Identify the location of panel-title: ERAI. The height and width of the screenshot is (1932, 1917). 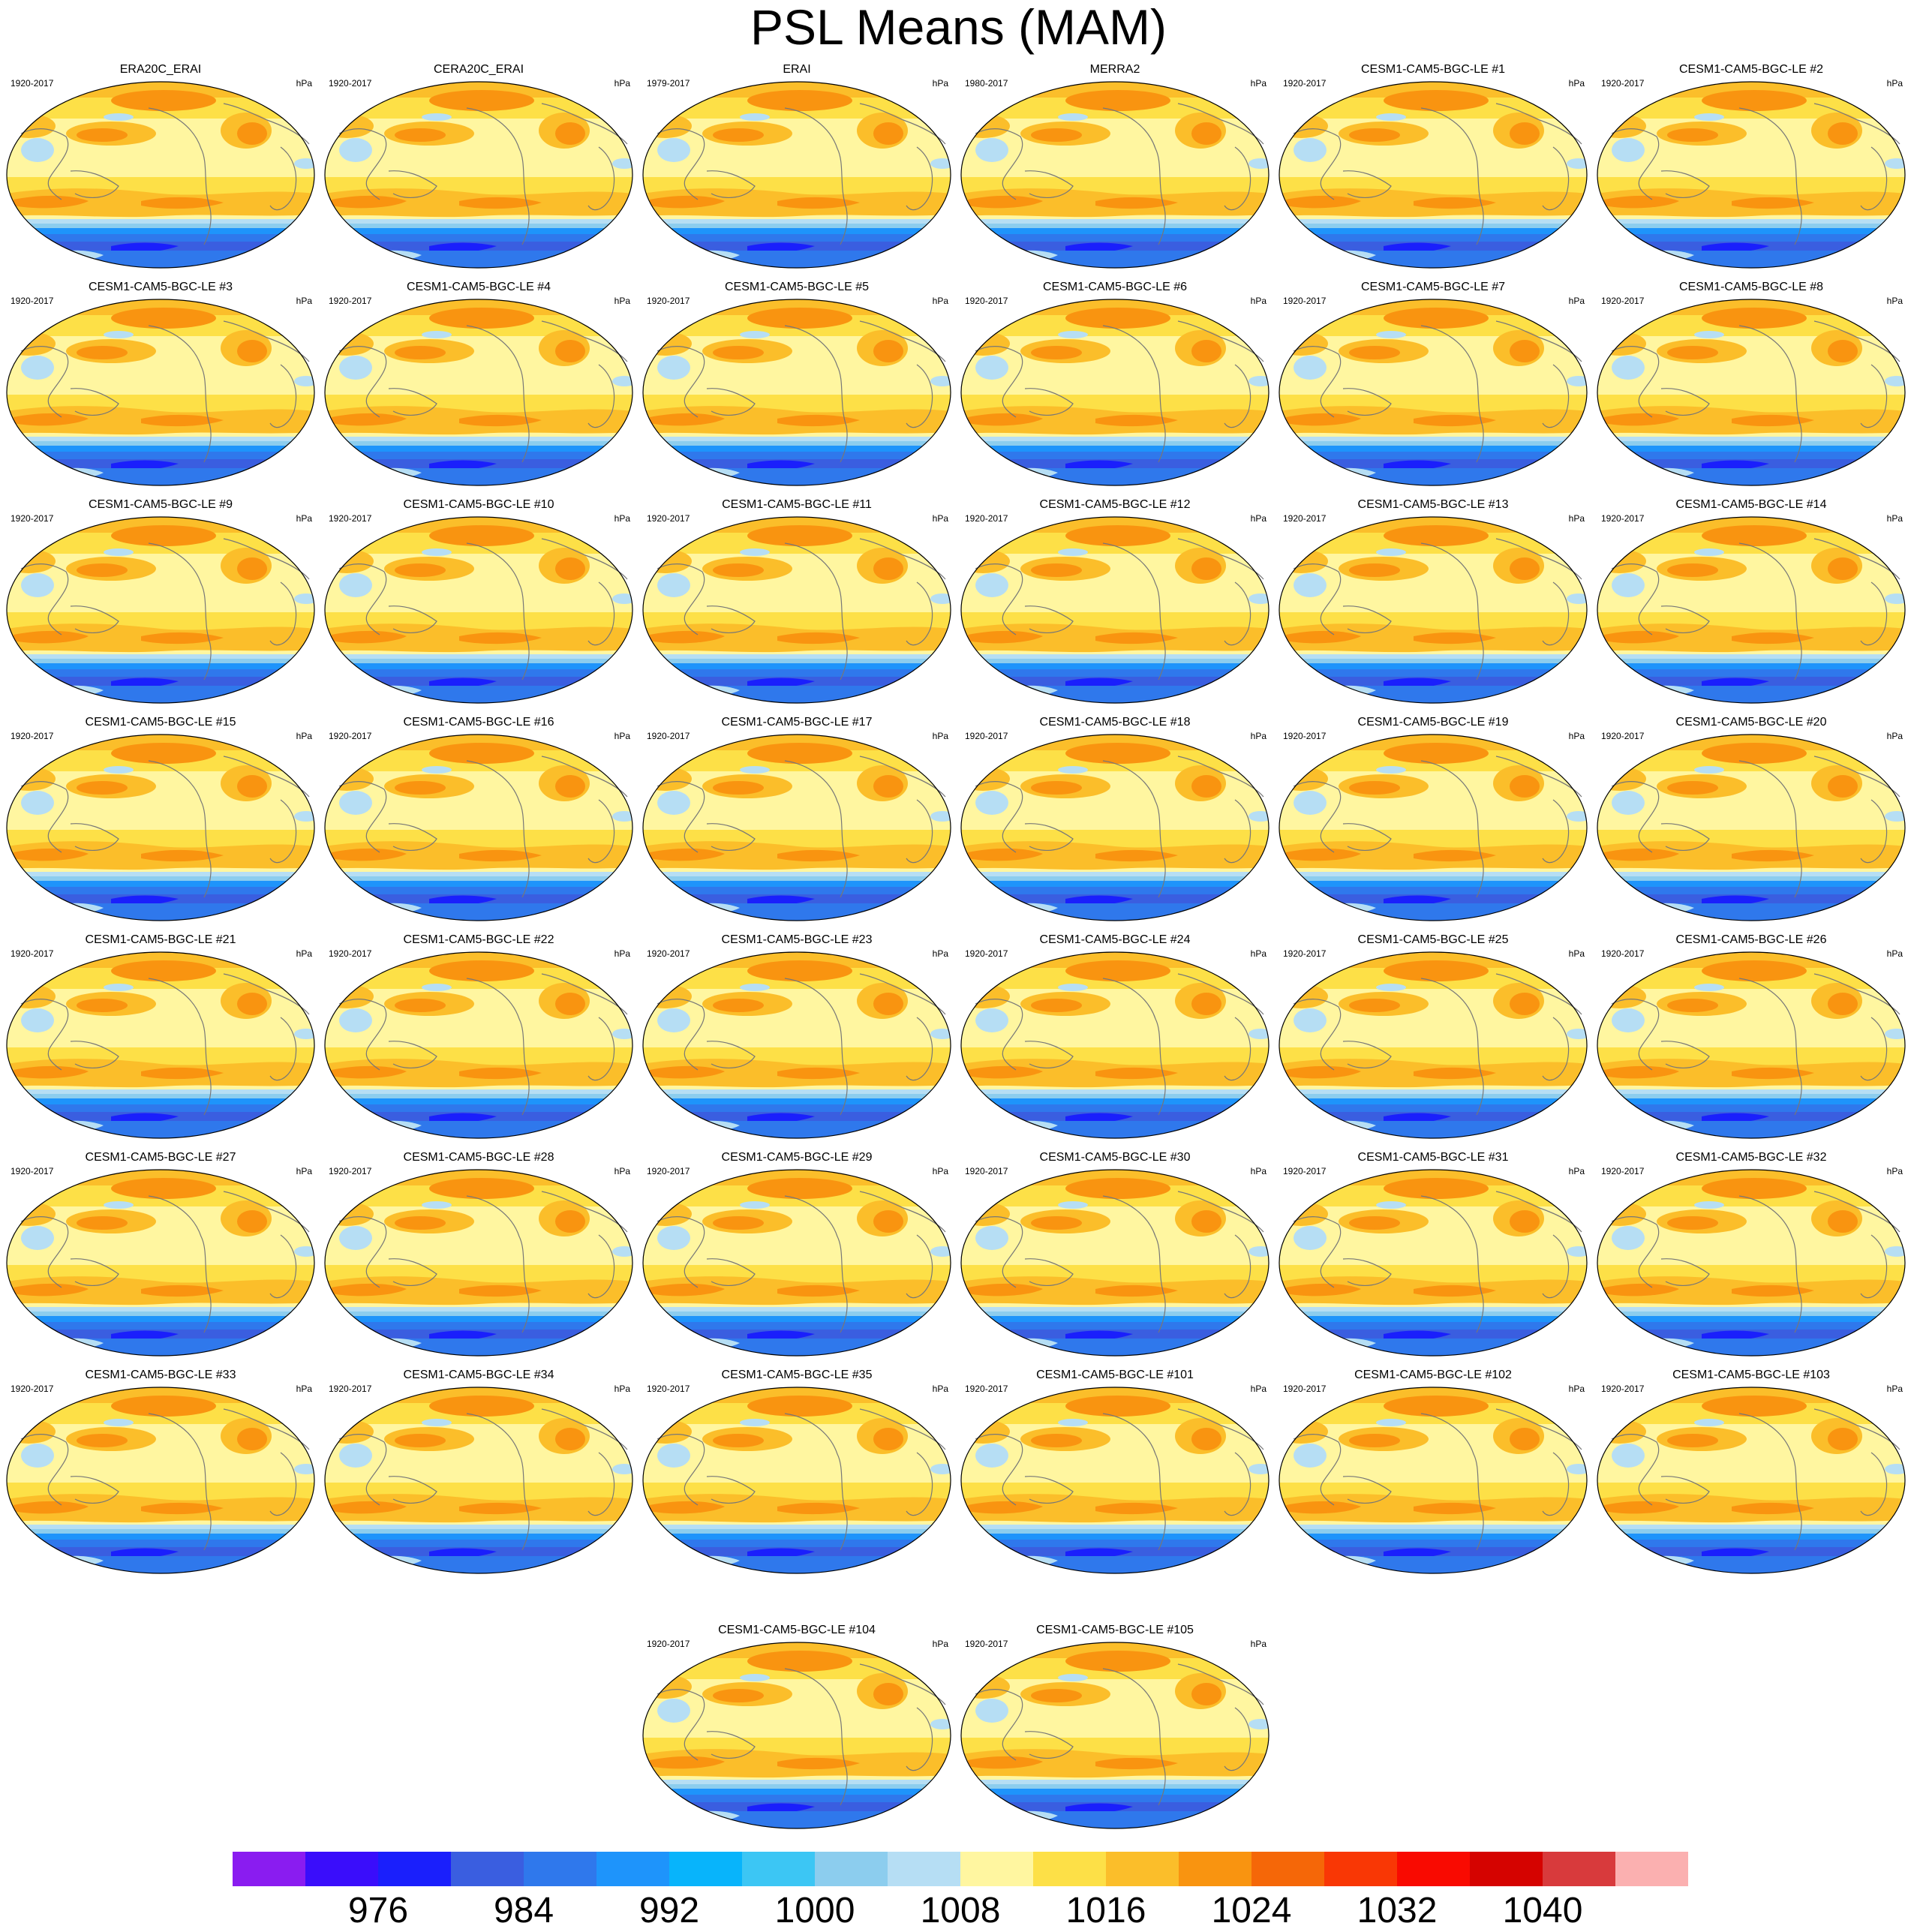
(797, 70).